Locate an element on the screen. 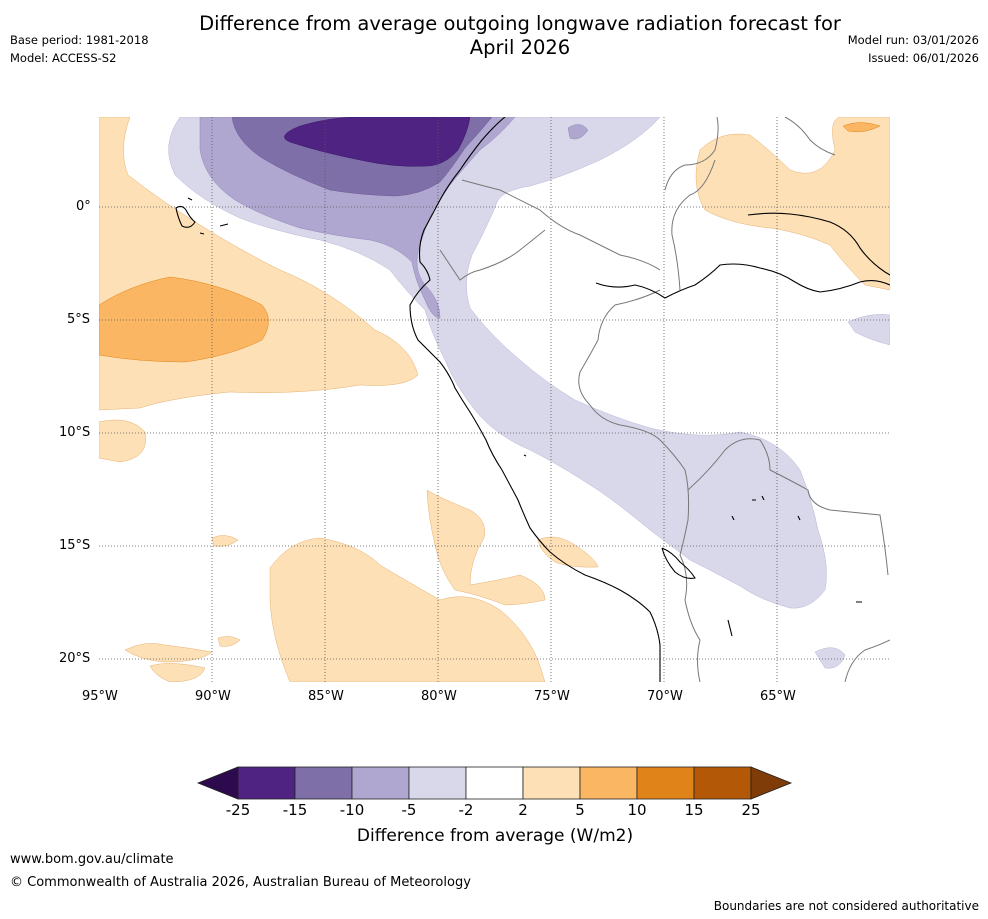  border-colombia-venezuela is located at coordinates (691, 154).